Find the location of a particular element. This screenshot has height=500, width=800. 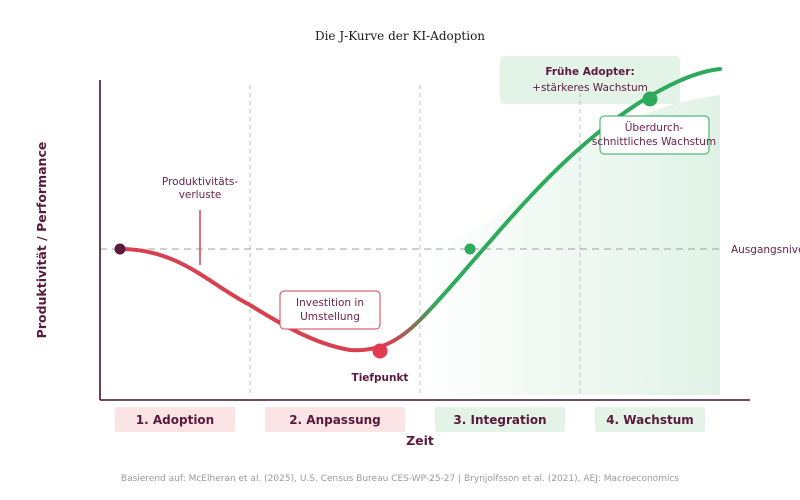

early-adopter-sub: +stärkeres Wachstum is located at coordinates (590, 88).